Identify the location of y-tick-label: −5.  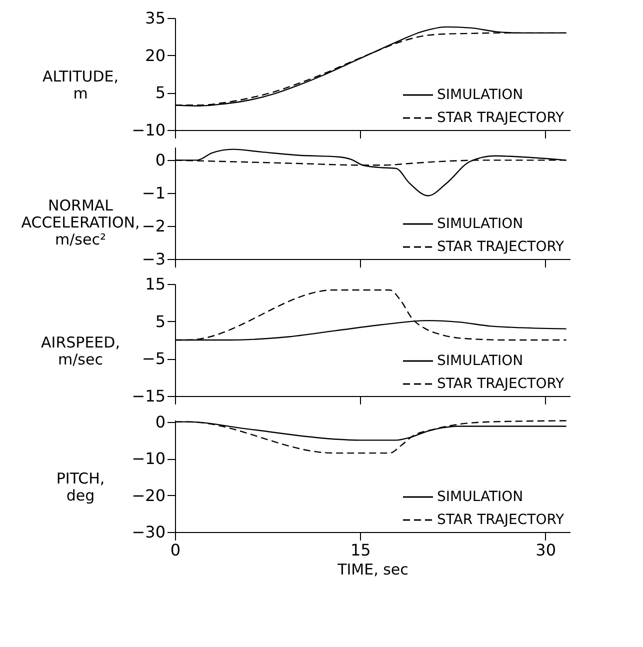
(154, 358).